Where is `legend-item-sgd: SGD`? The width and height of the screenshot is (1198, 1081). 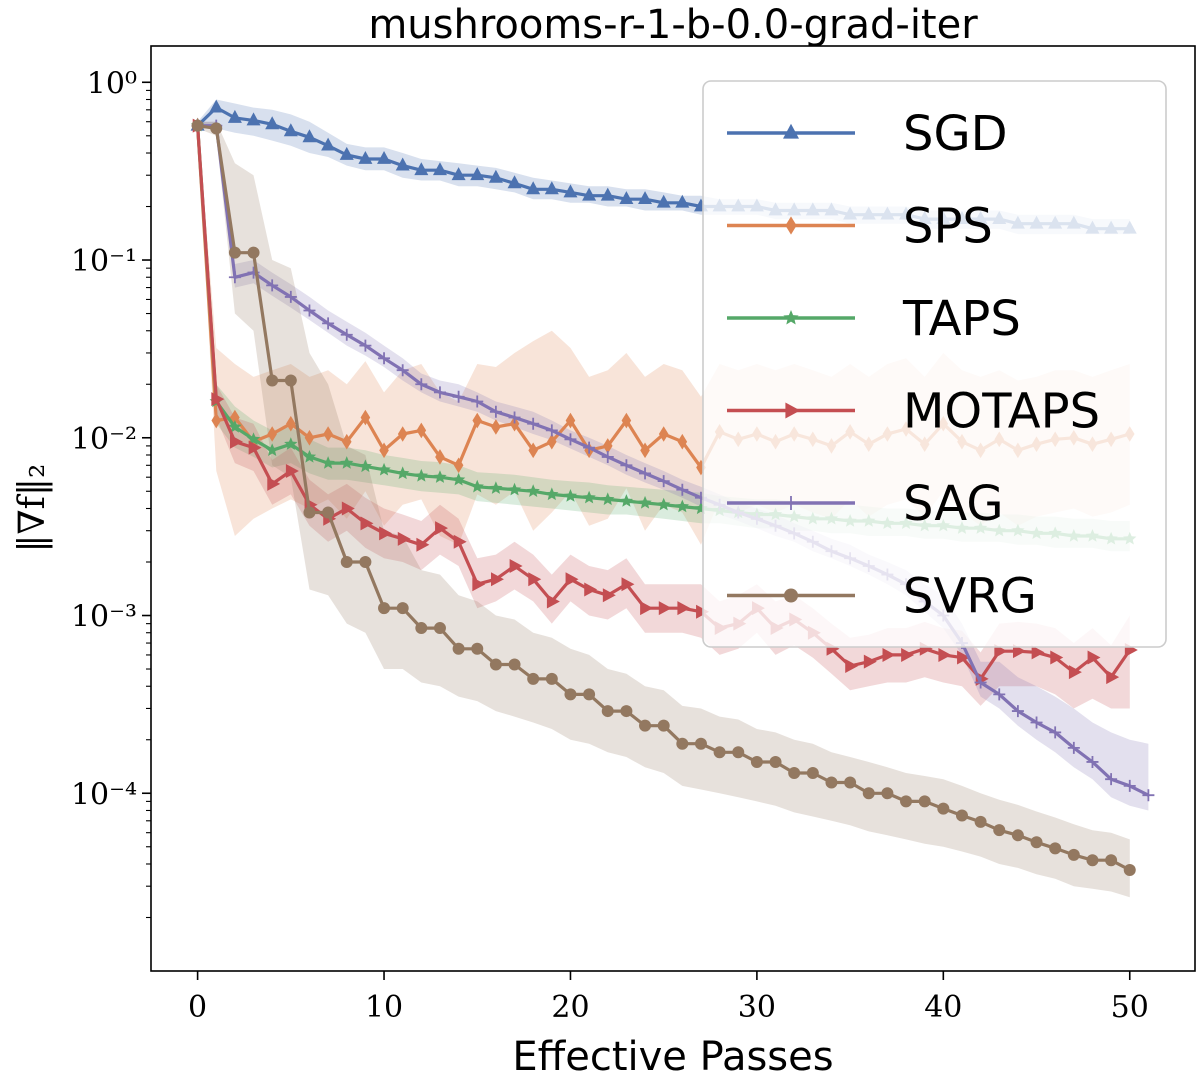
legend-item-sgd: SGD is located at coordinates (867, 134).